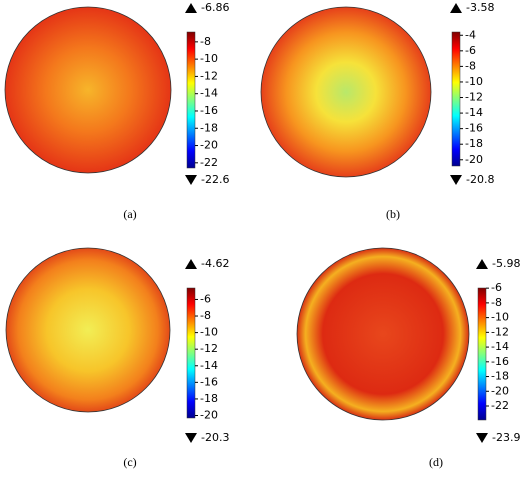  I want to click on caption: (a), so click(129, 214).